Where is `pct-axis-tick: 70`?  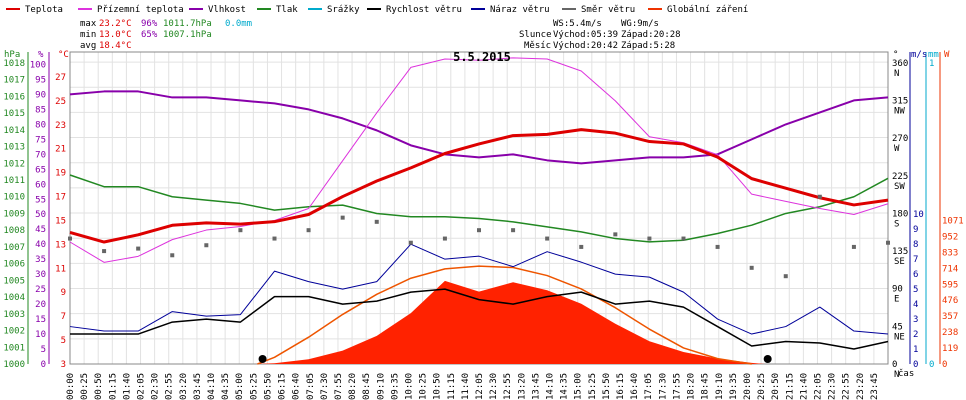 pct-axis-tick: 70 is located at coordinates (40, 155).